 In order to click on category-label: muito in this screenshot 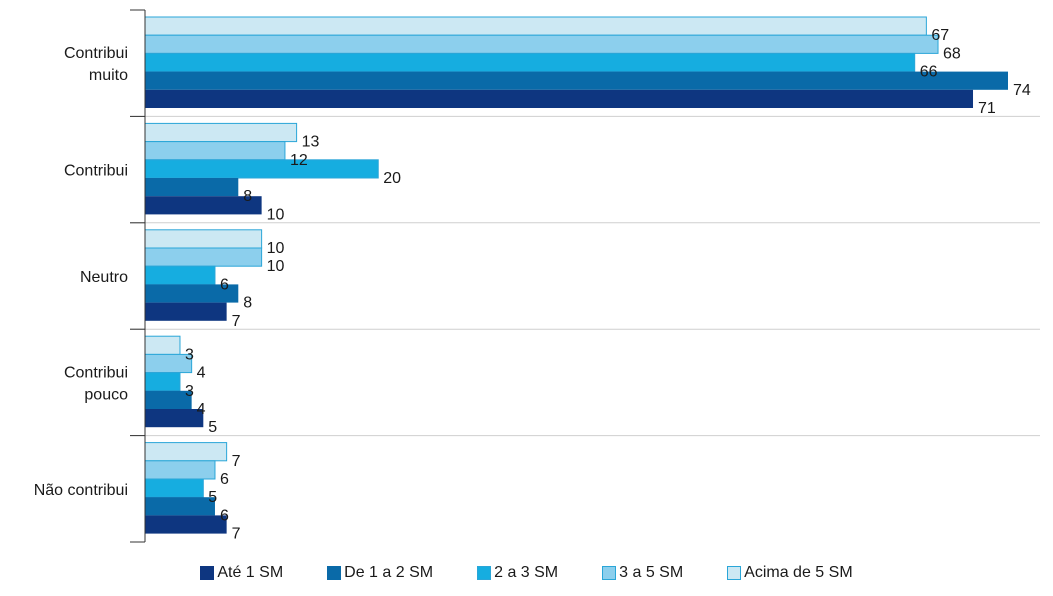, I will do `click(108, 75)`.